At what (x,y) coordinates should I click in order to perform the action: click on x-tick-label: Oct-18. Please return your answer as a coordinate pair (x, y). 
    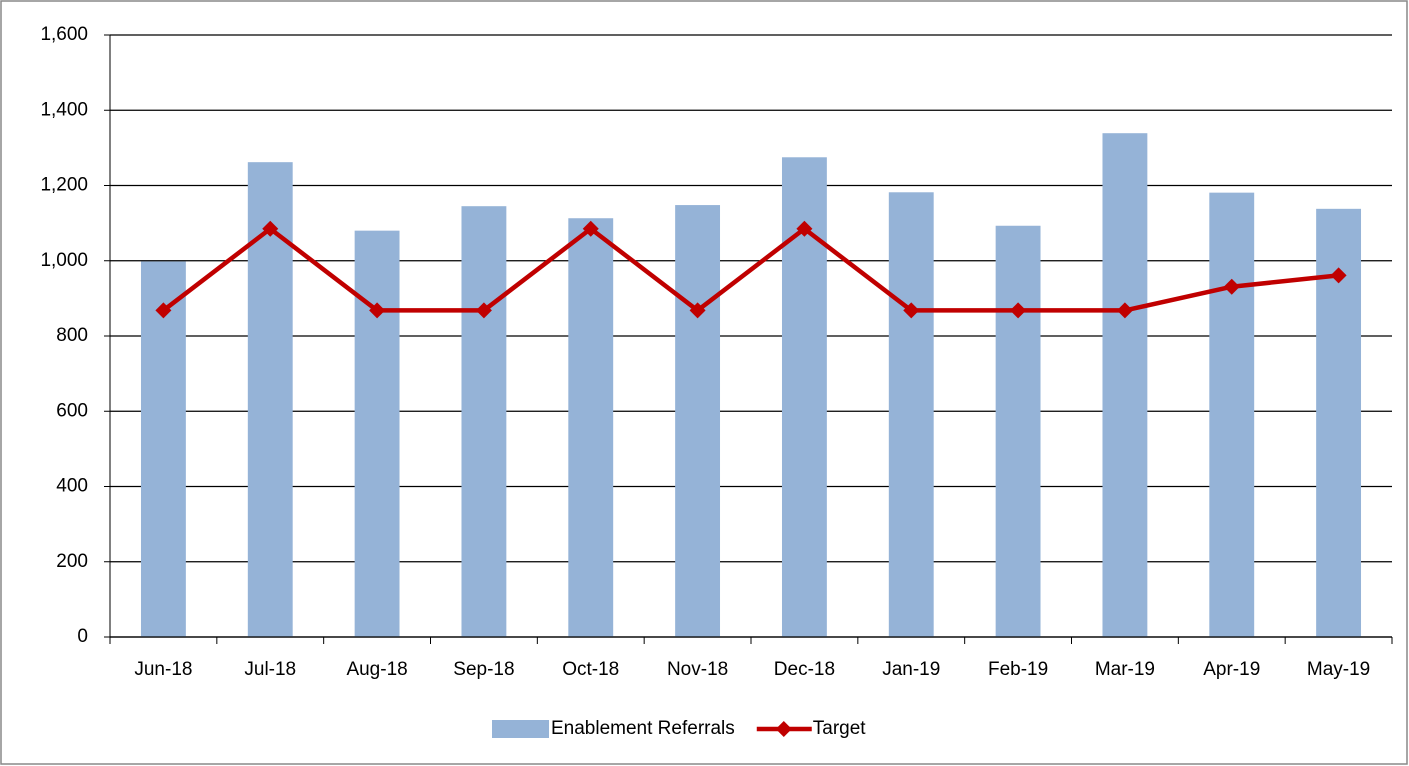
    Looking at the image, I should click on (590, 669).